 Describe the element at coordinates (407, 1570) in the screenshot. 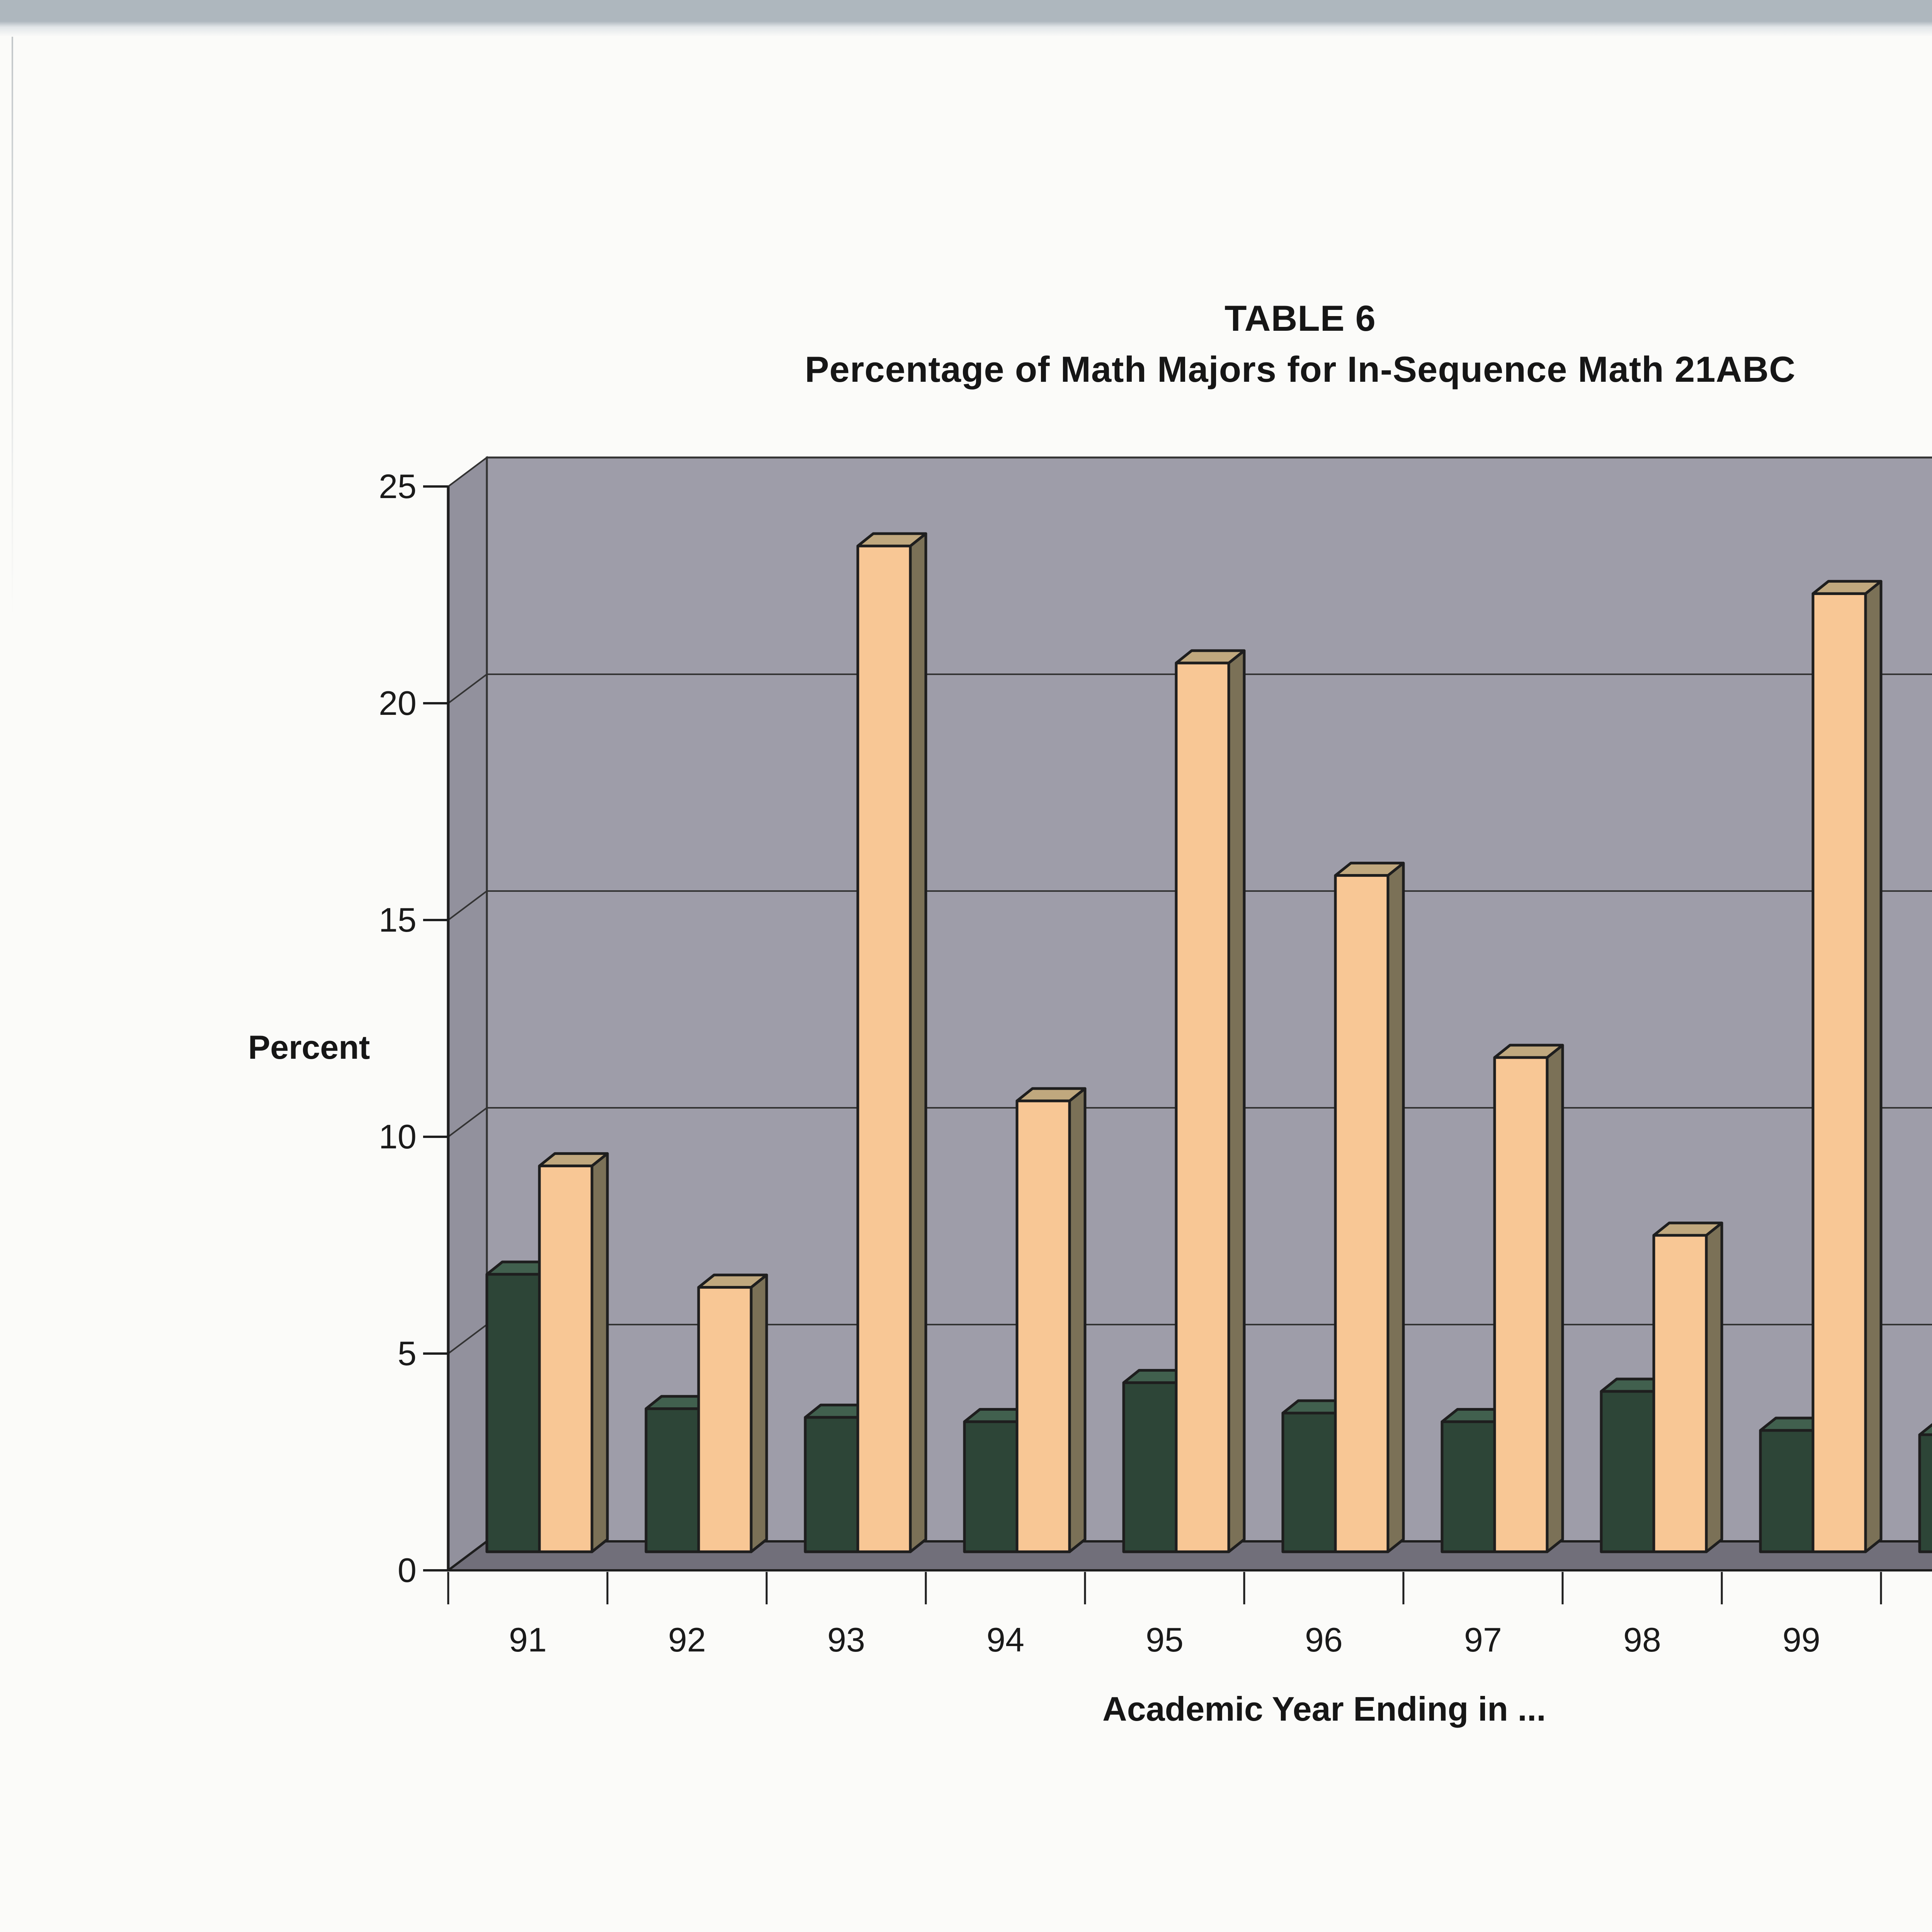

I see `y-tick-label-0: 0` at that location.